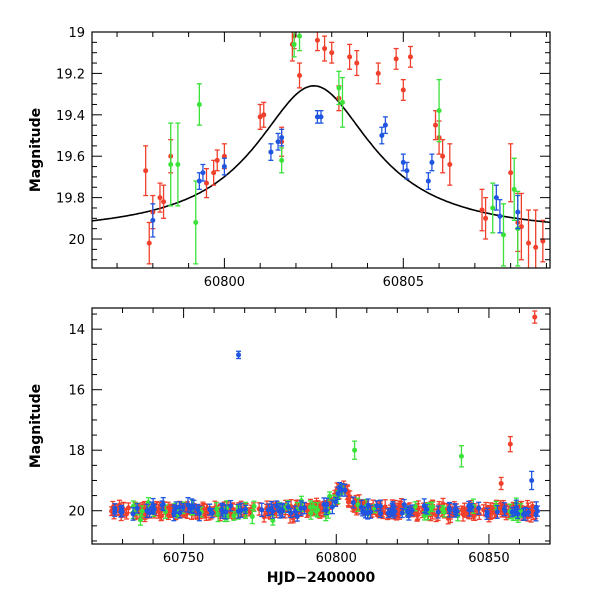 The height and width of the screenshot is (600, 600). Describe the element at coordinates (70, 74) in the screenshot. I see `y-tick-label: 19.2` at that location.